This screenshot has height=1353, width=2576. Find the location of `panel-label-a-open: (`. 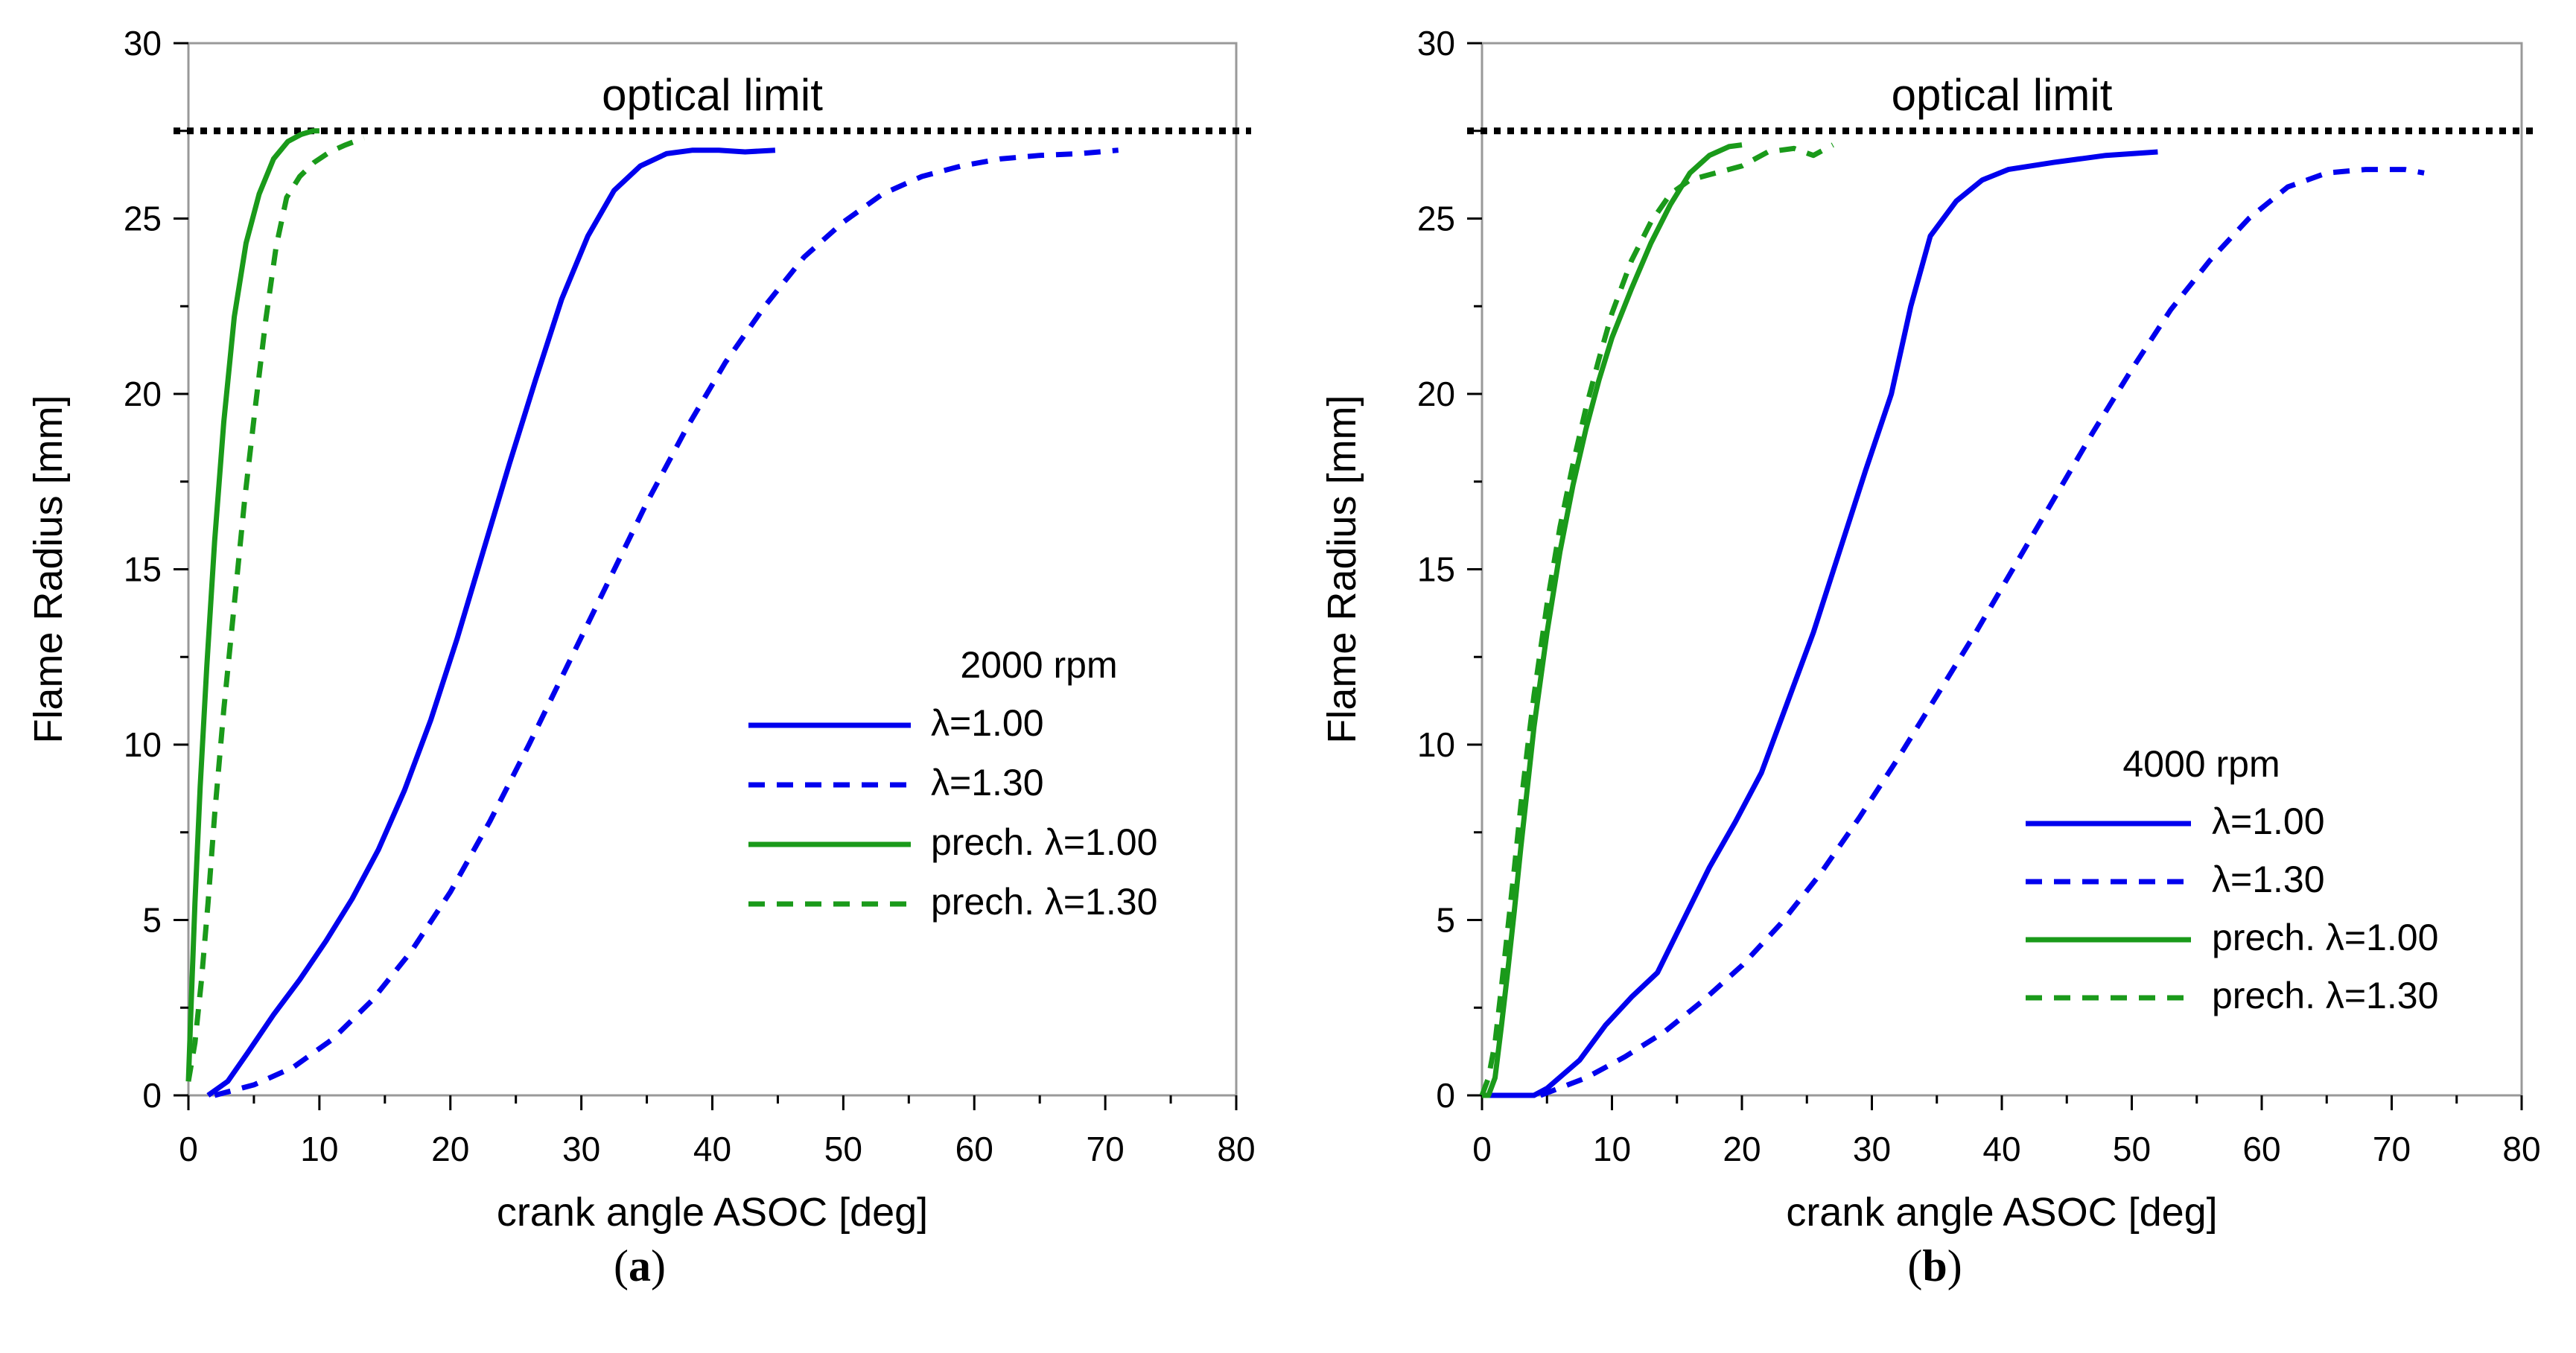

panel-label-a-open: ( is located at coordinates (621, 1265).